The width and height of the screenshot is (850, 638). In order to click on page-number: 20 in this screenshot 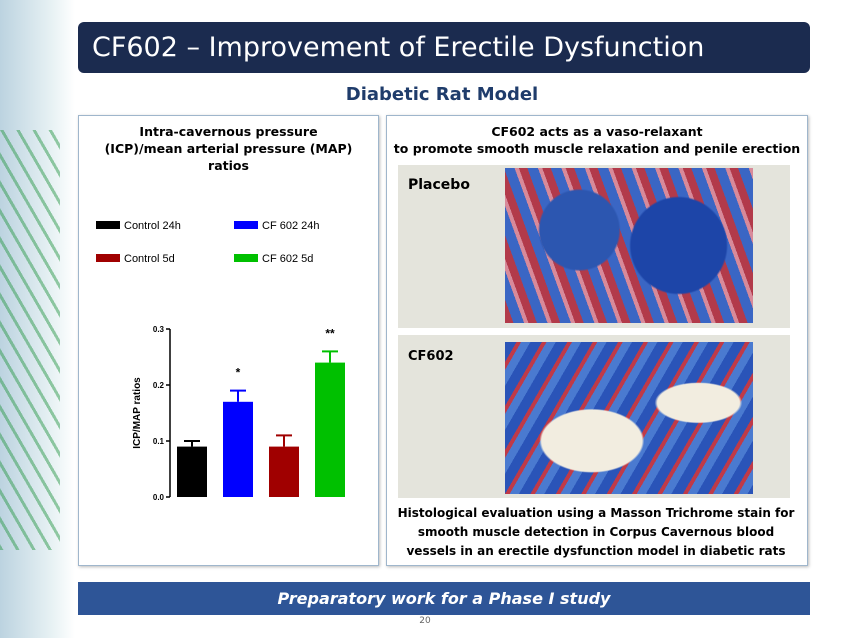, I will do `click(425, 621)`.